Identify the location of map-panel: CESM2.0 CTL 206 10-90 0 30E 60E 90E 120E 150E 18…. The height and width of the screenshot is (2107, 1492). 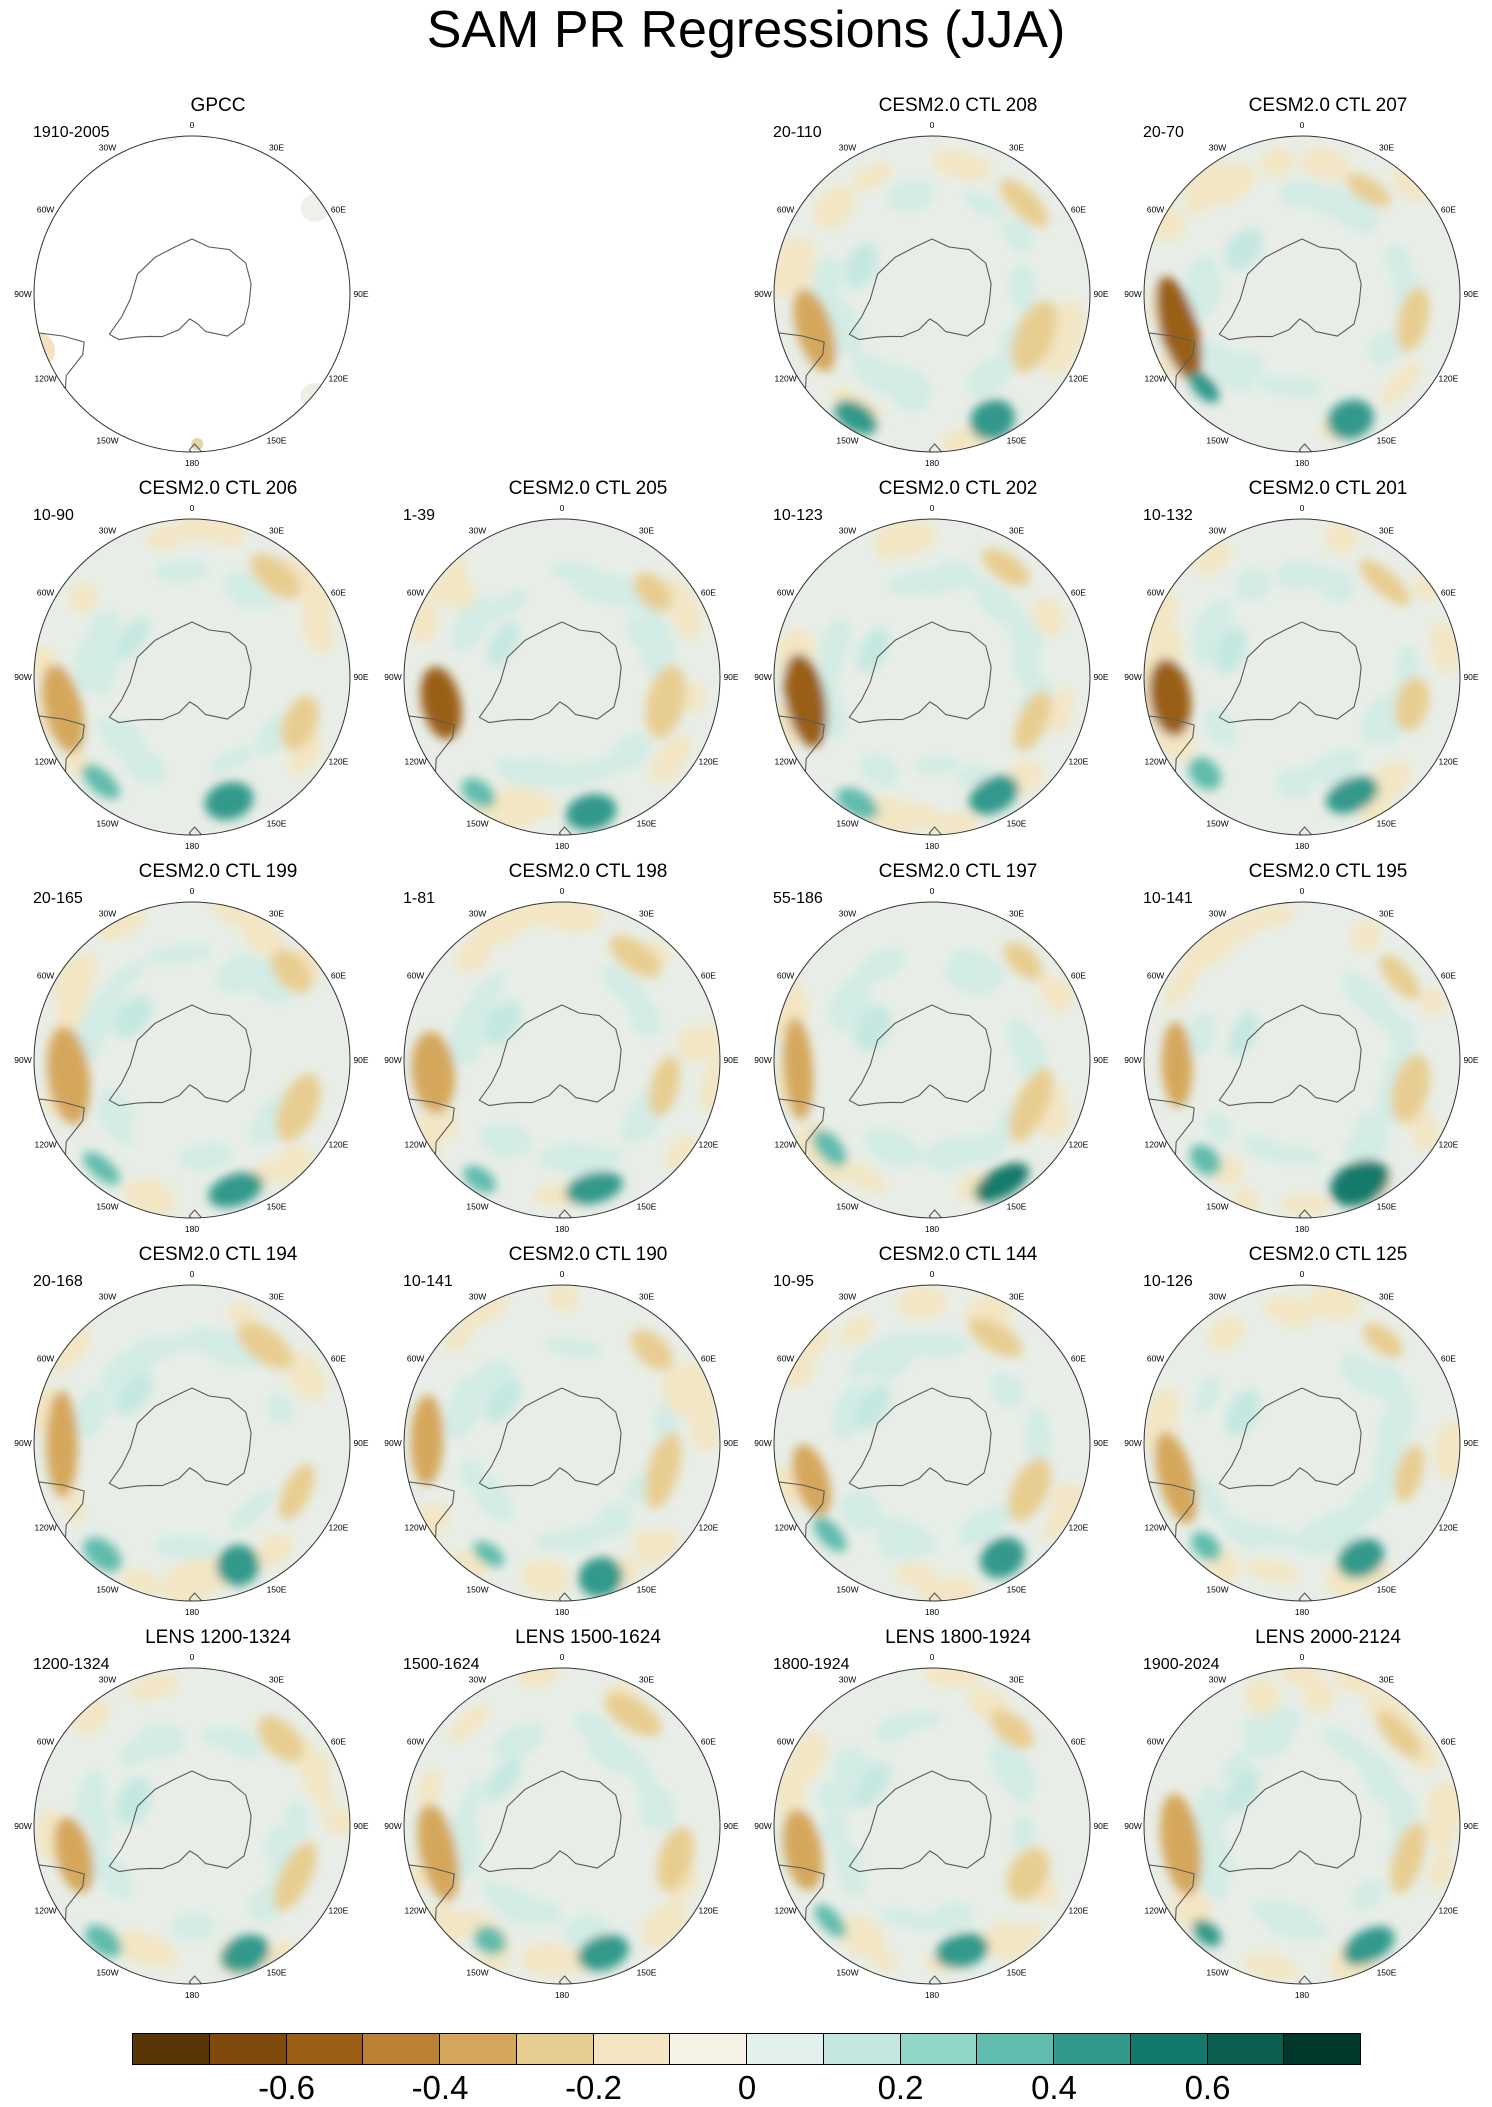
(208, 665).